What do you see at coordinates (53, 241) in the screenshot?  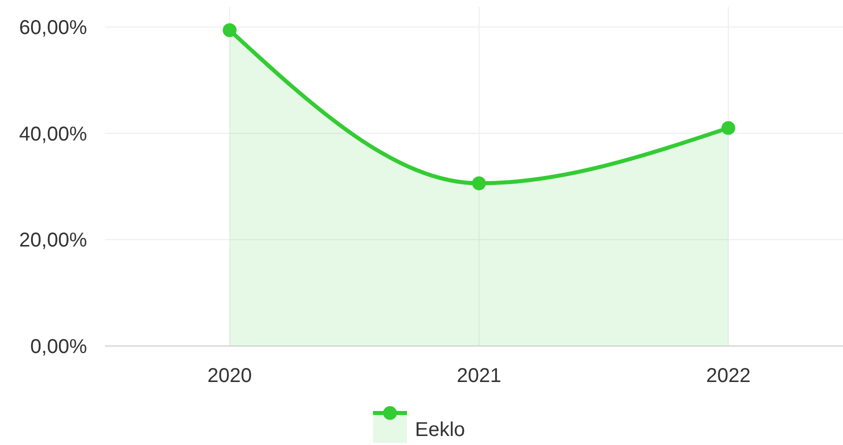 I see `y-tick-label: 20,00%` at bounding box center [53, 241].